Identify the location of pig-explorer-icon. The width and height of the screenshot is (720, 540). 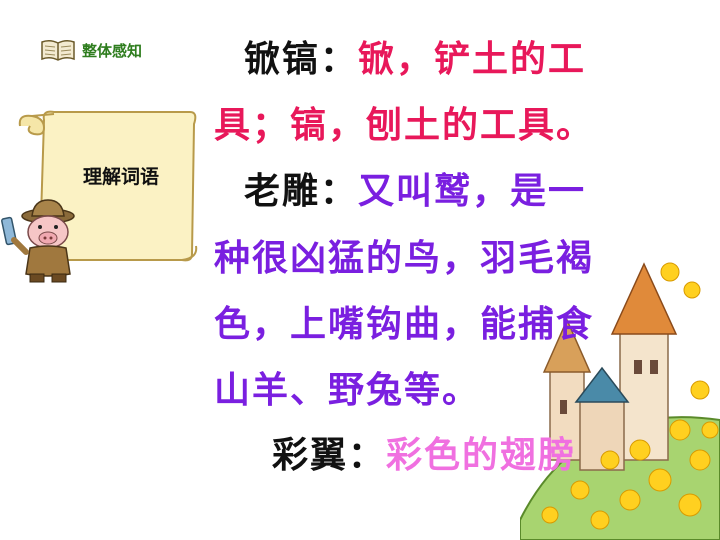
(38, 241).